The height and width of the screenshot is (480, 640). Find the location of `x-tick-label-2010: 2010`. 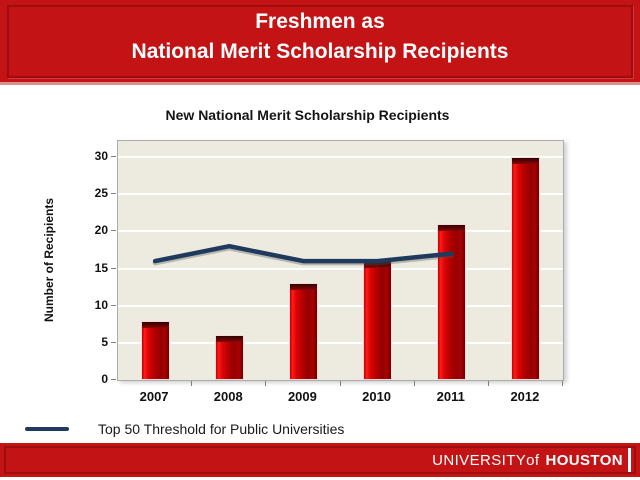

x-tick-label-2010: 2010 is located at coordinates (377, 396).